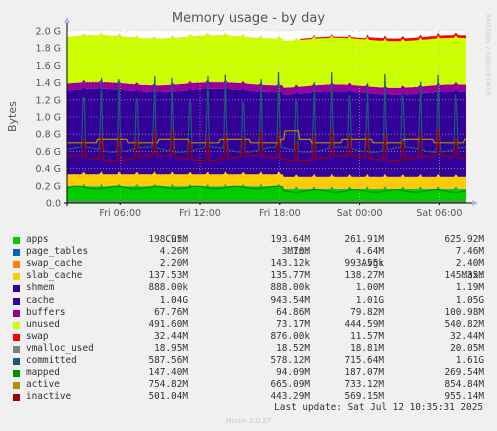  Describe the element at coordinates (248, 18) in the screenshot. I see `chart-title: Memory usage - by day` at that location.